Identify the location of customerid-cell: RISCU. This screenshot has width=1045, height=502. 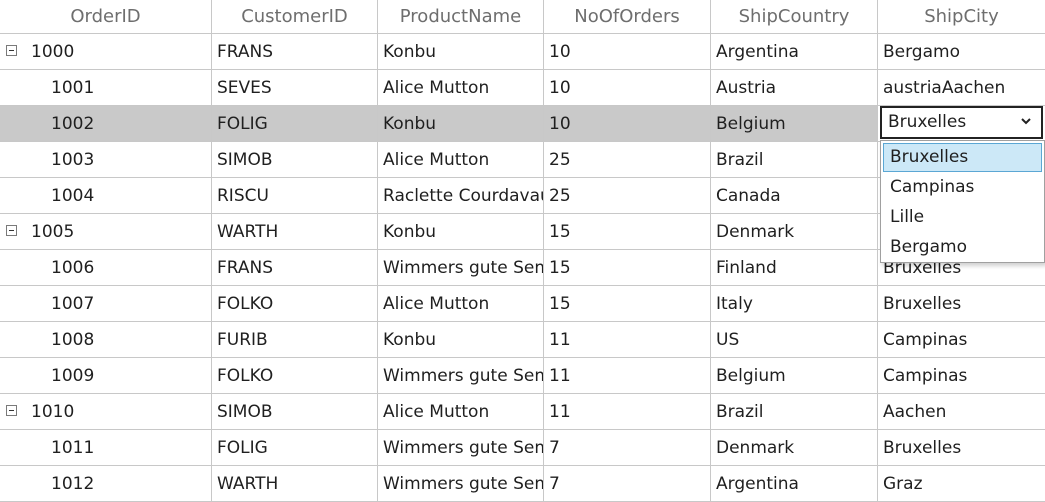
(295, 196).